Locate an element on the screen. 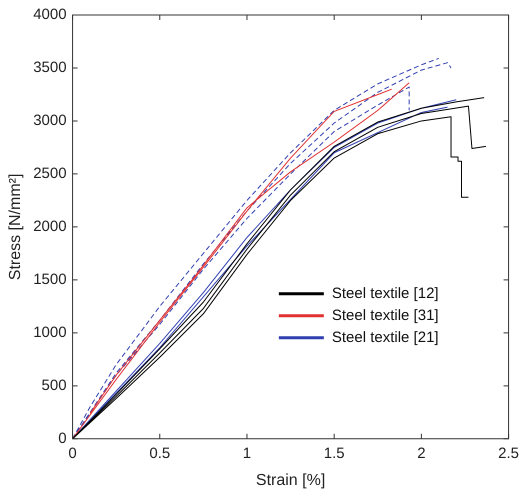 The width and height of the screenshot is (525, 496). legend-label: Steel textile [31] is located at coordinates (385, 315).